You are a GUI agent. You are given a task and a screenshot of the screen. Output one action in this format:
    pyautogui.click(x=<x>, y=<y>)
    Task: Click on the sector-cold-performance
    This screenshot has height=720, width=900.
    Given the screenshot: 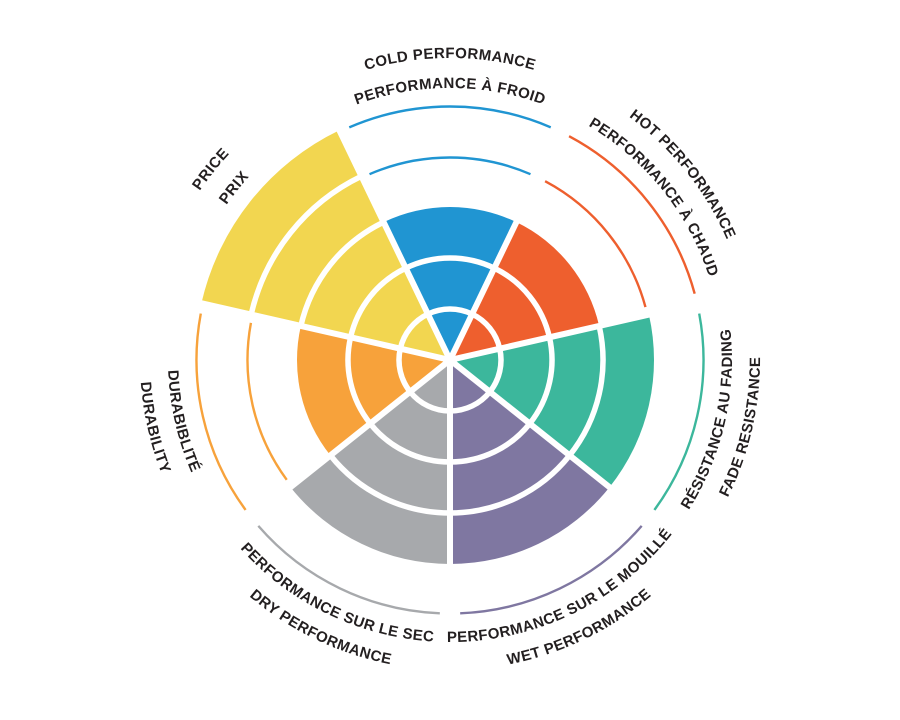 What is the action you would take?
    pyautogui.click(x=450, y=283)
    